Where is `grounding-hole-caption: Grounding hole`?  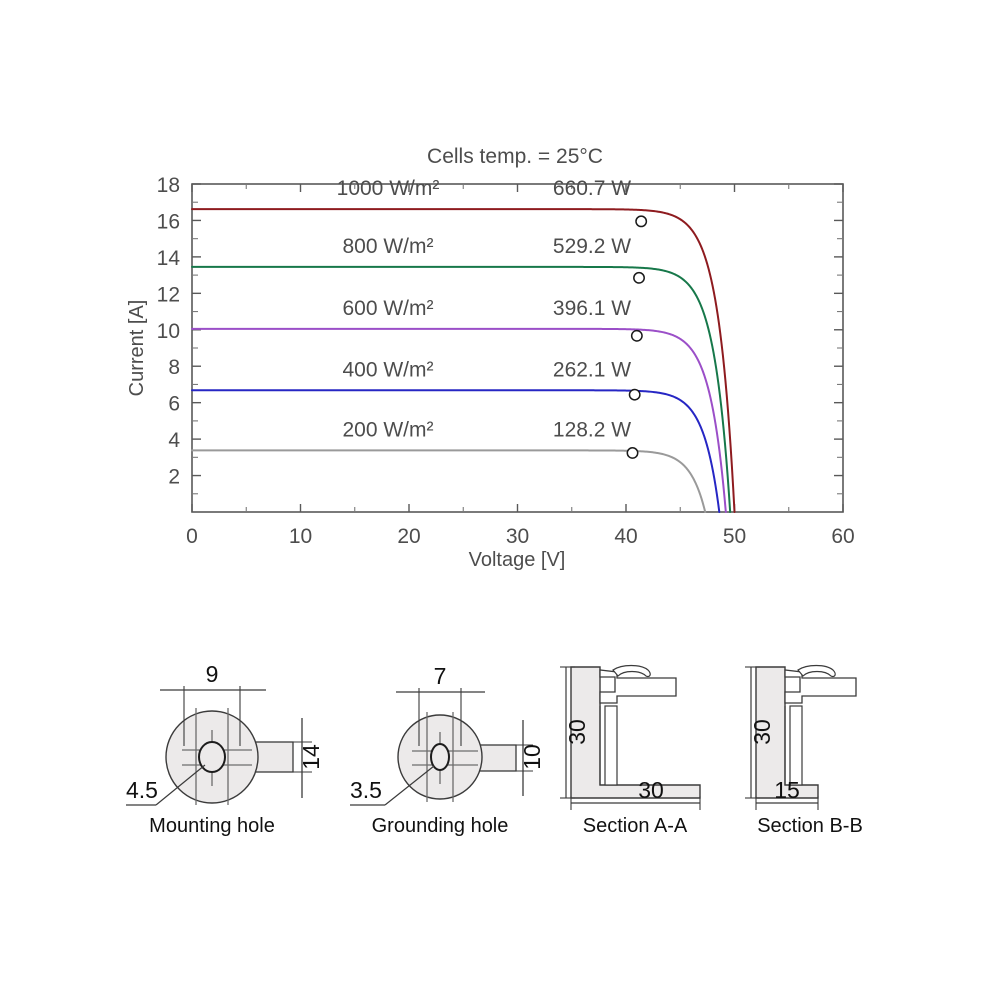 grounding-hole-caption: Grounding hole is located at coordinates (440, 826).